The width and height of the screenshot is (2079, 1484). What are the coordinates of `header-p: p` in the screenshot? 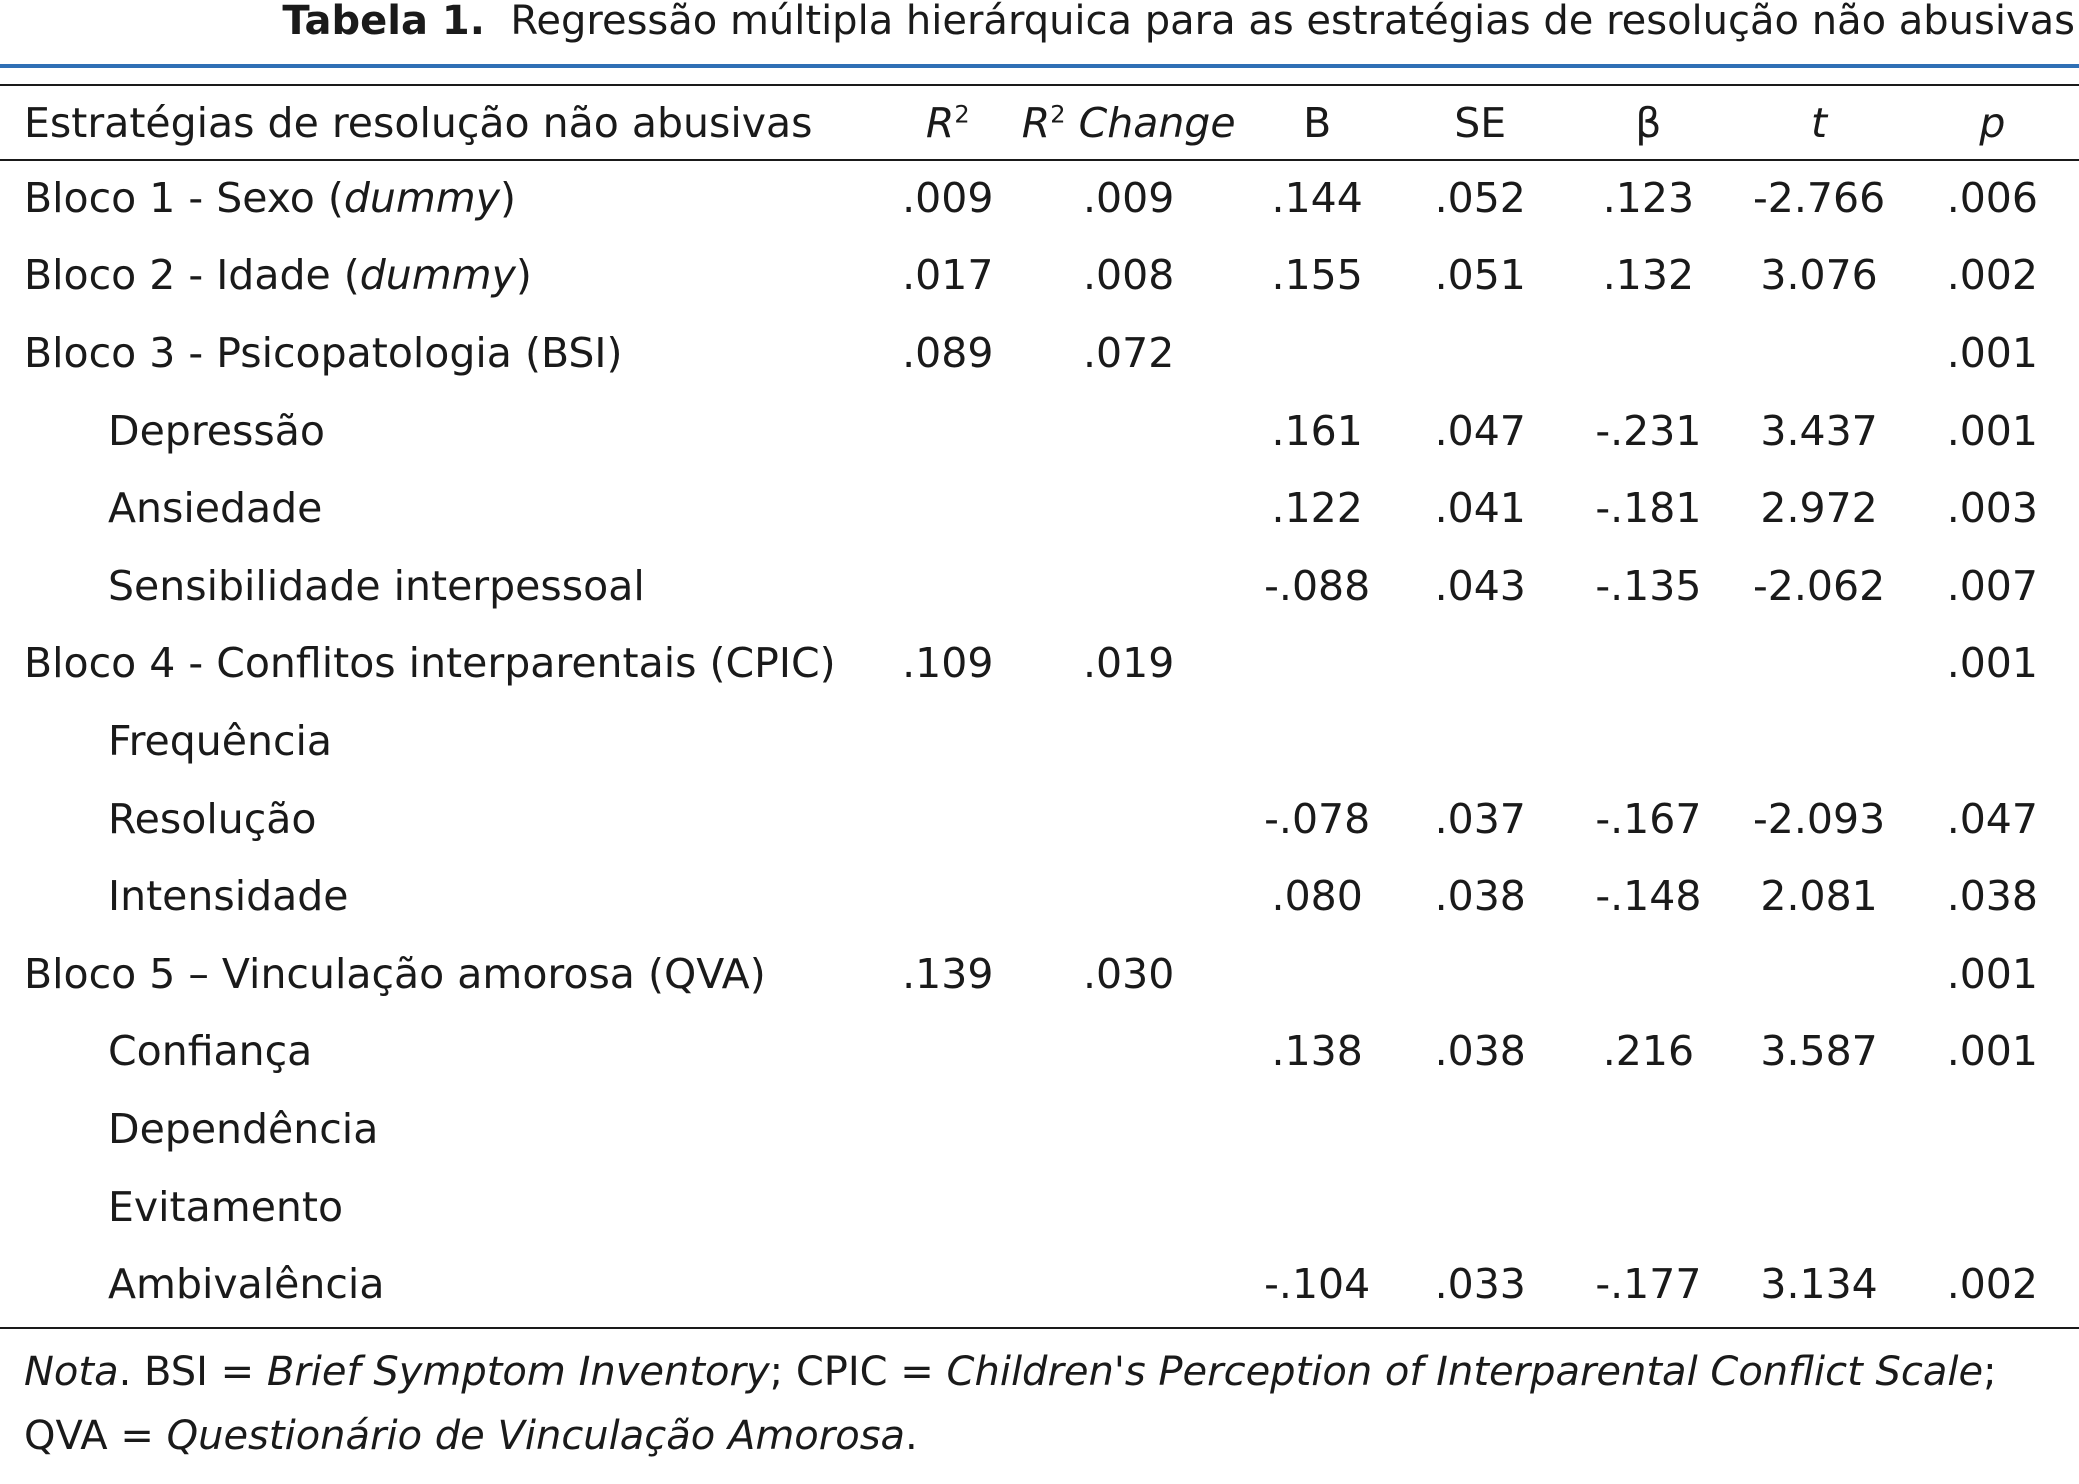 It's located at (1992, 122).